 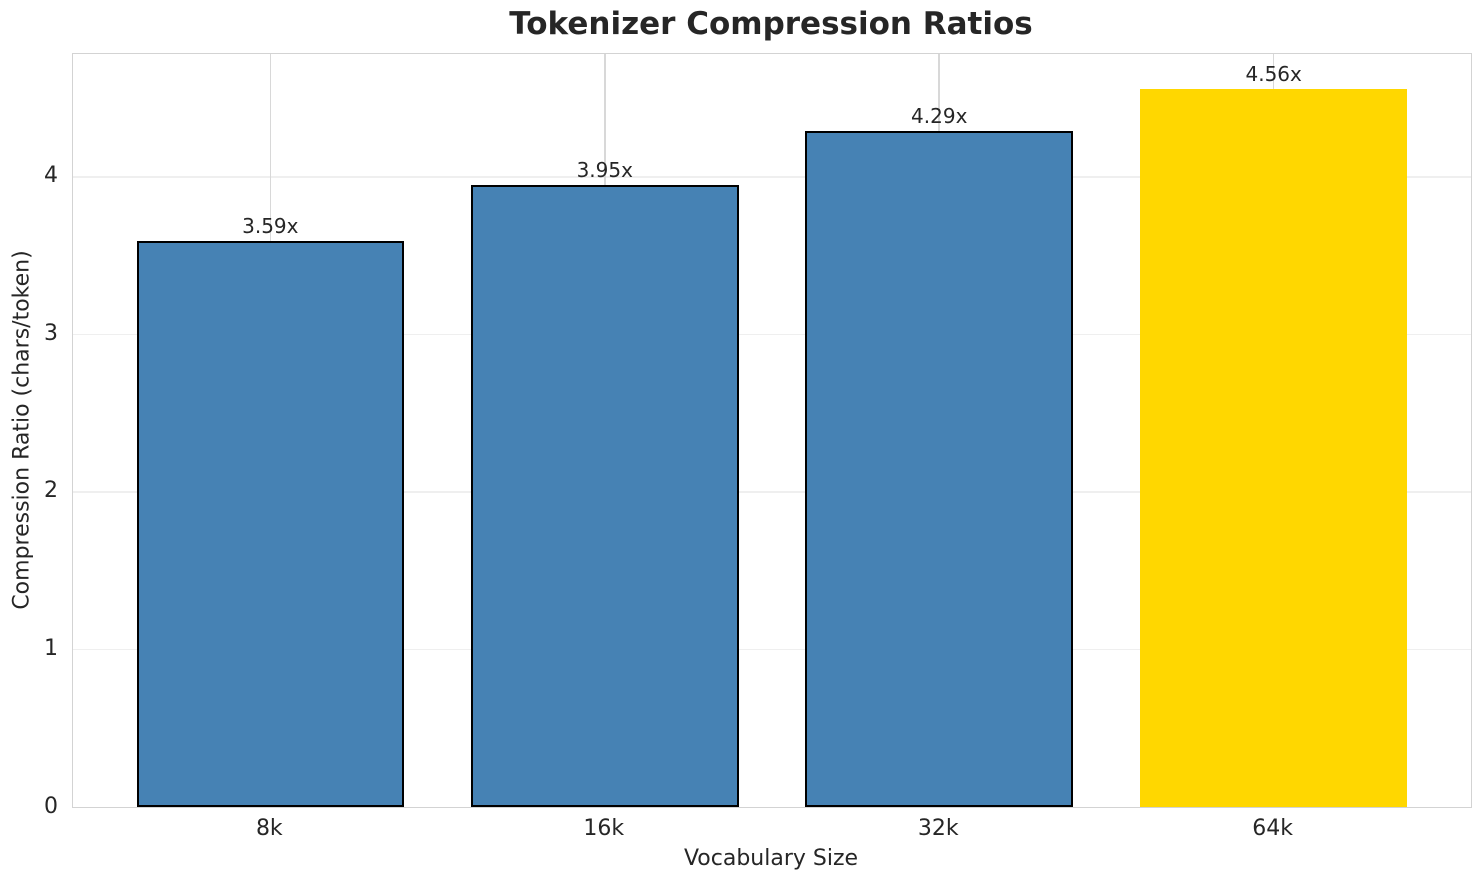 What do you see at coordinates (269, 828) in the screenshot?
I see `x-tick-8k: 8k` at bounding box center [269, 828].